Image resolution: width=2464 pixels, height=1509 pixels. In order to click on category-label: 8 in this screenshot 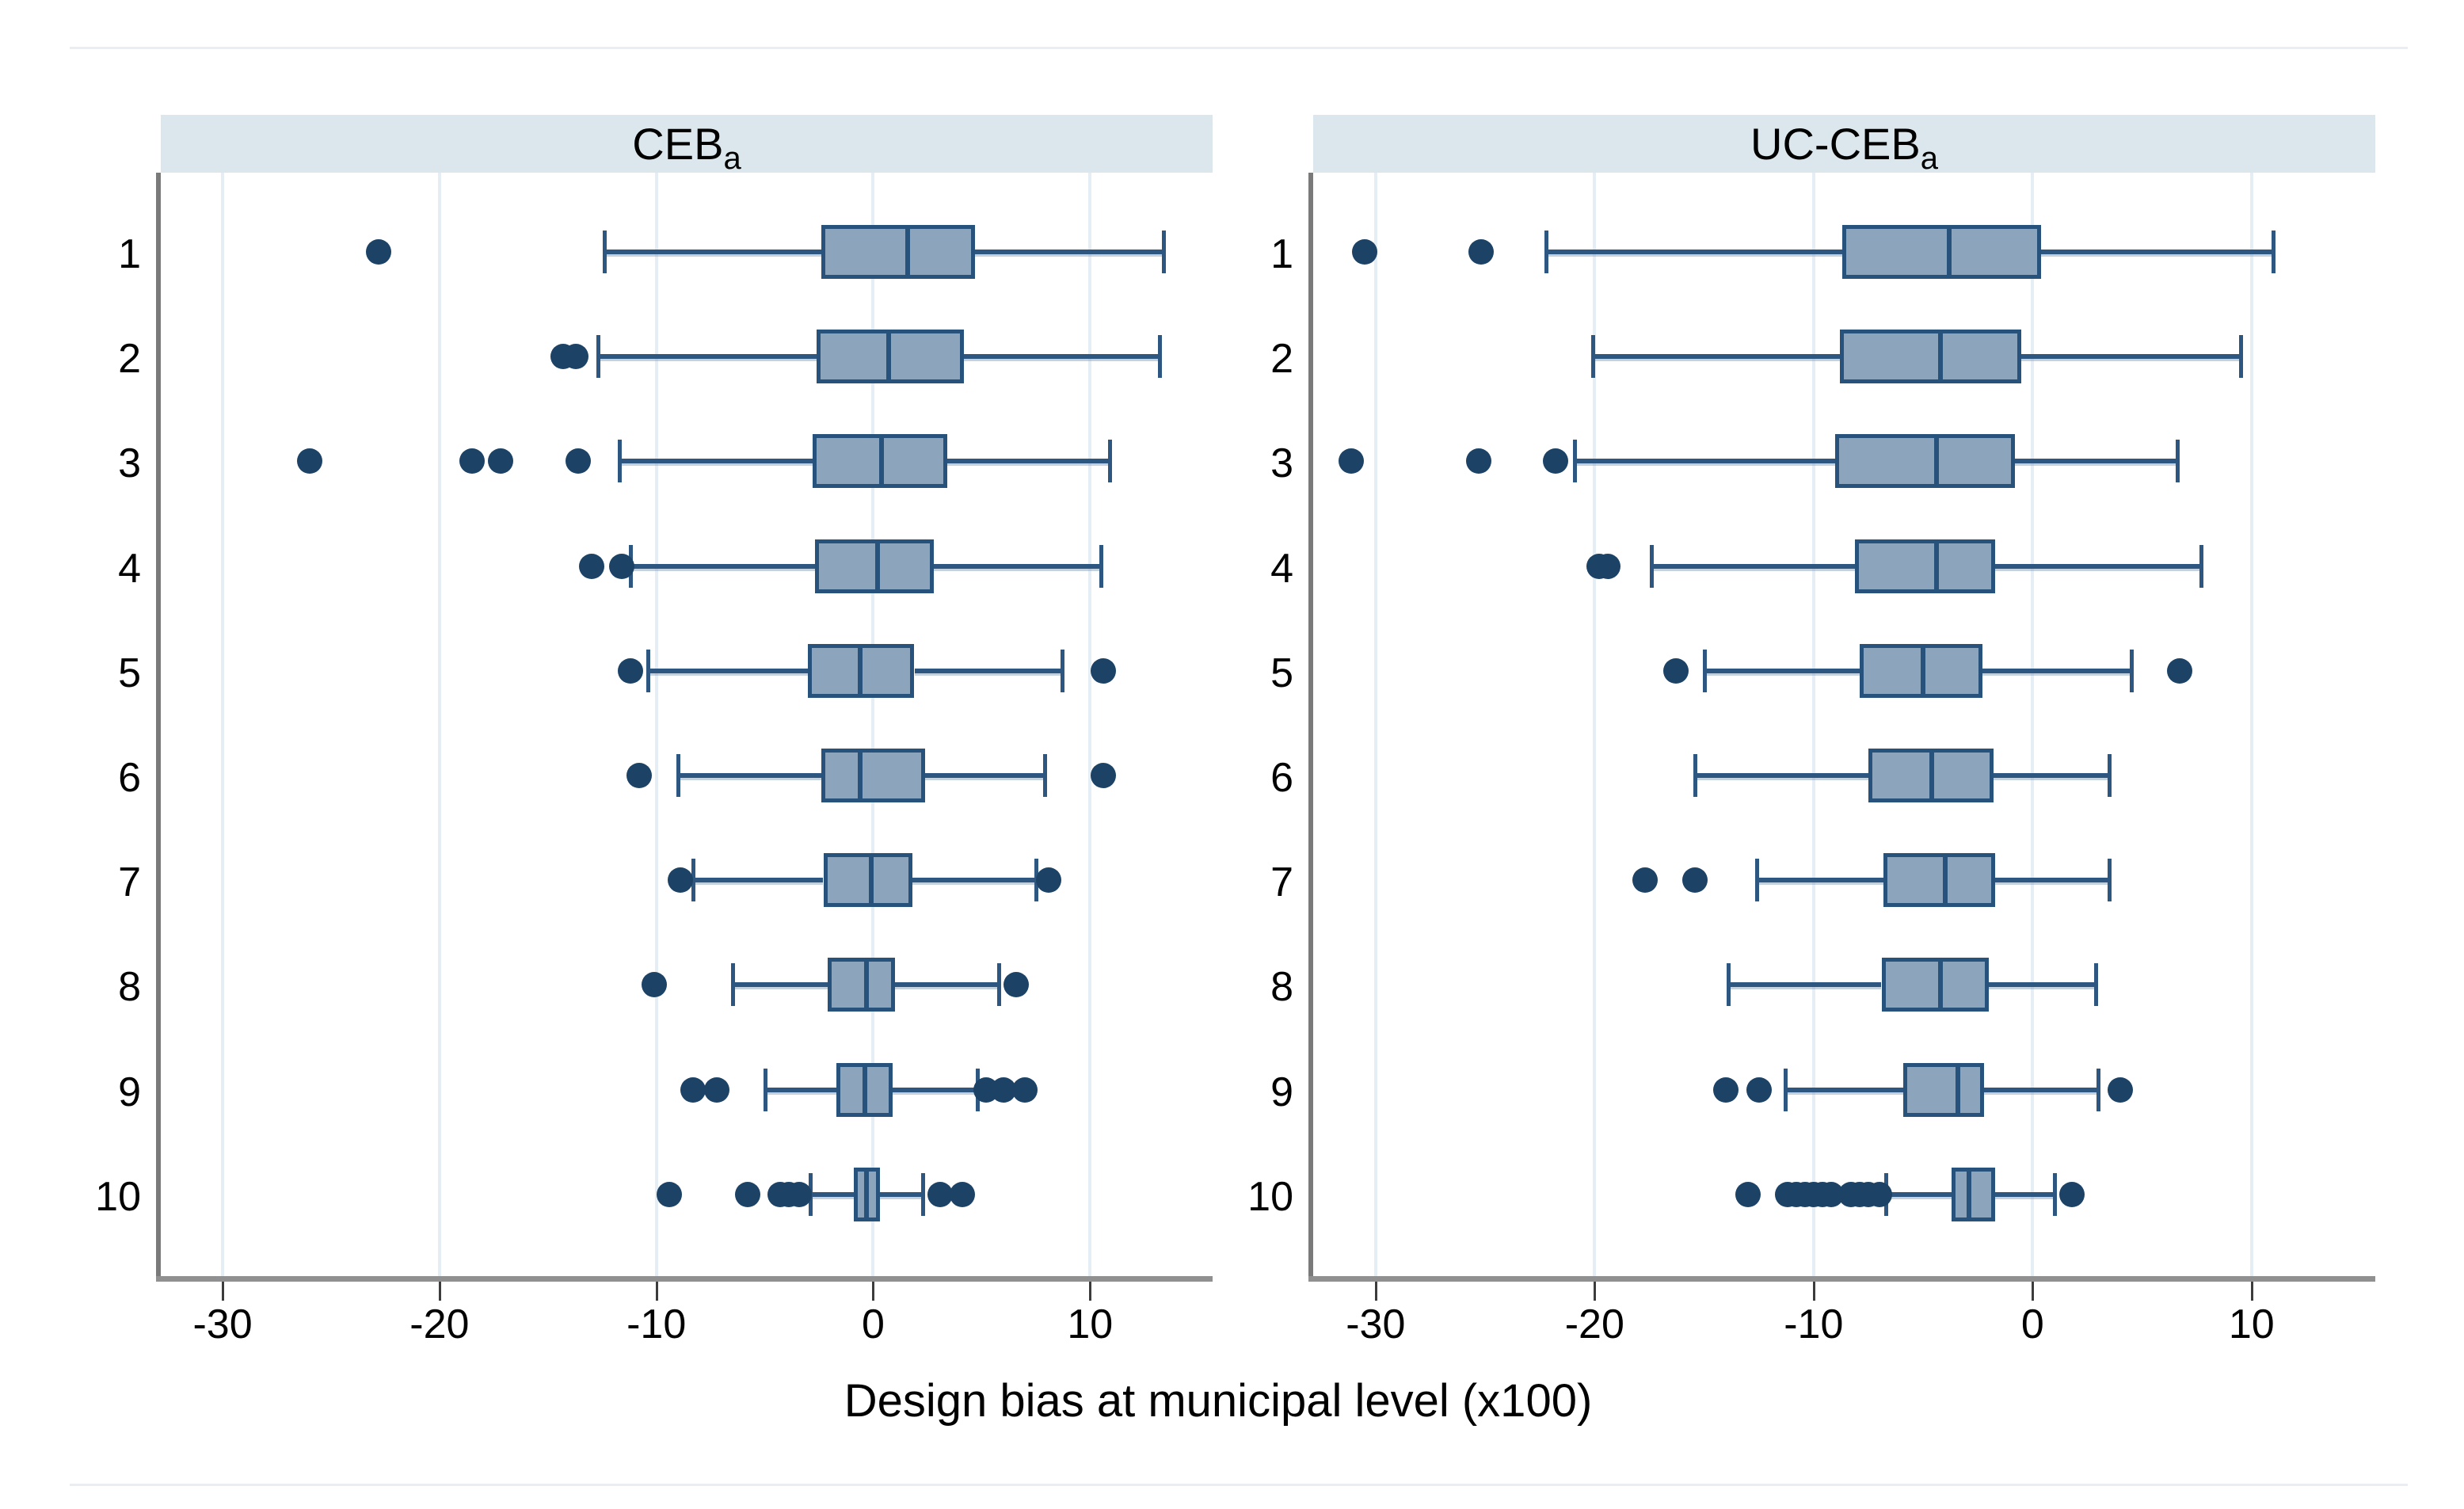, I will do `click(129, 987)`.